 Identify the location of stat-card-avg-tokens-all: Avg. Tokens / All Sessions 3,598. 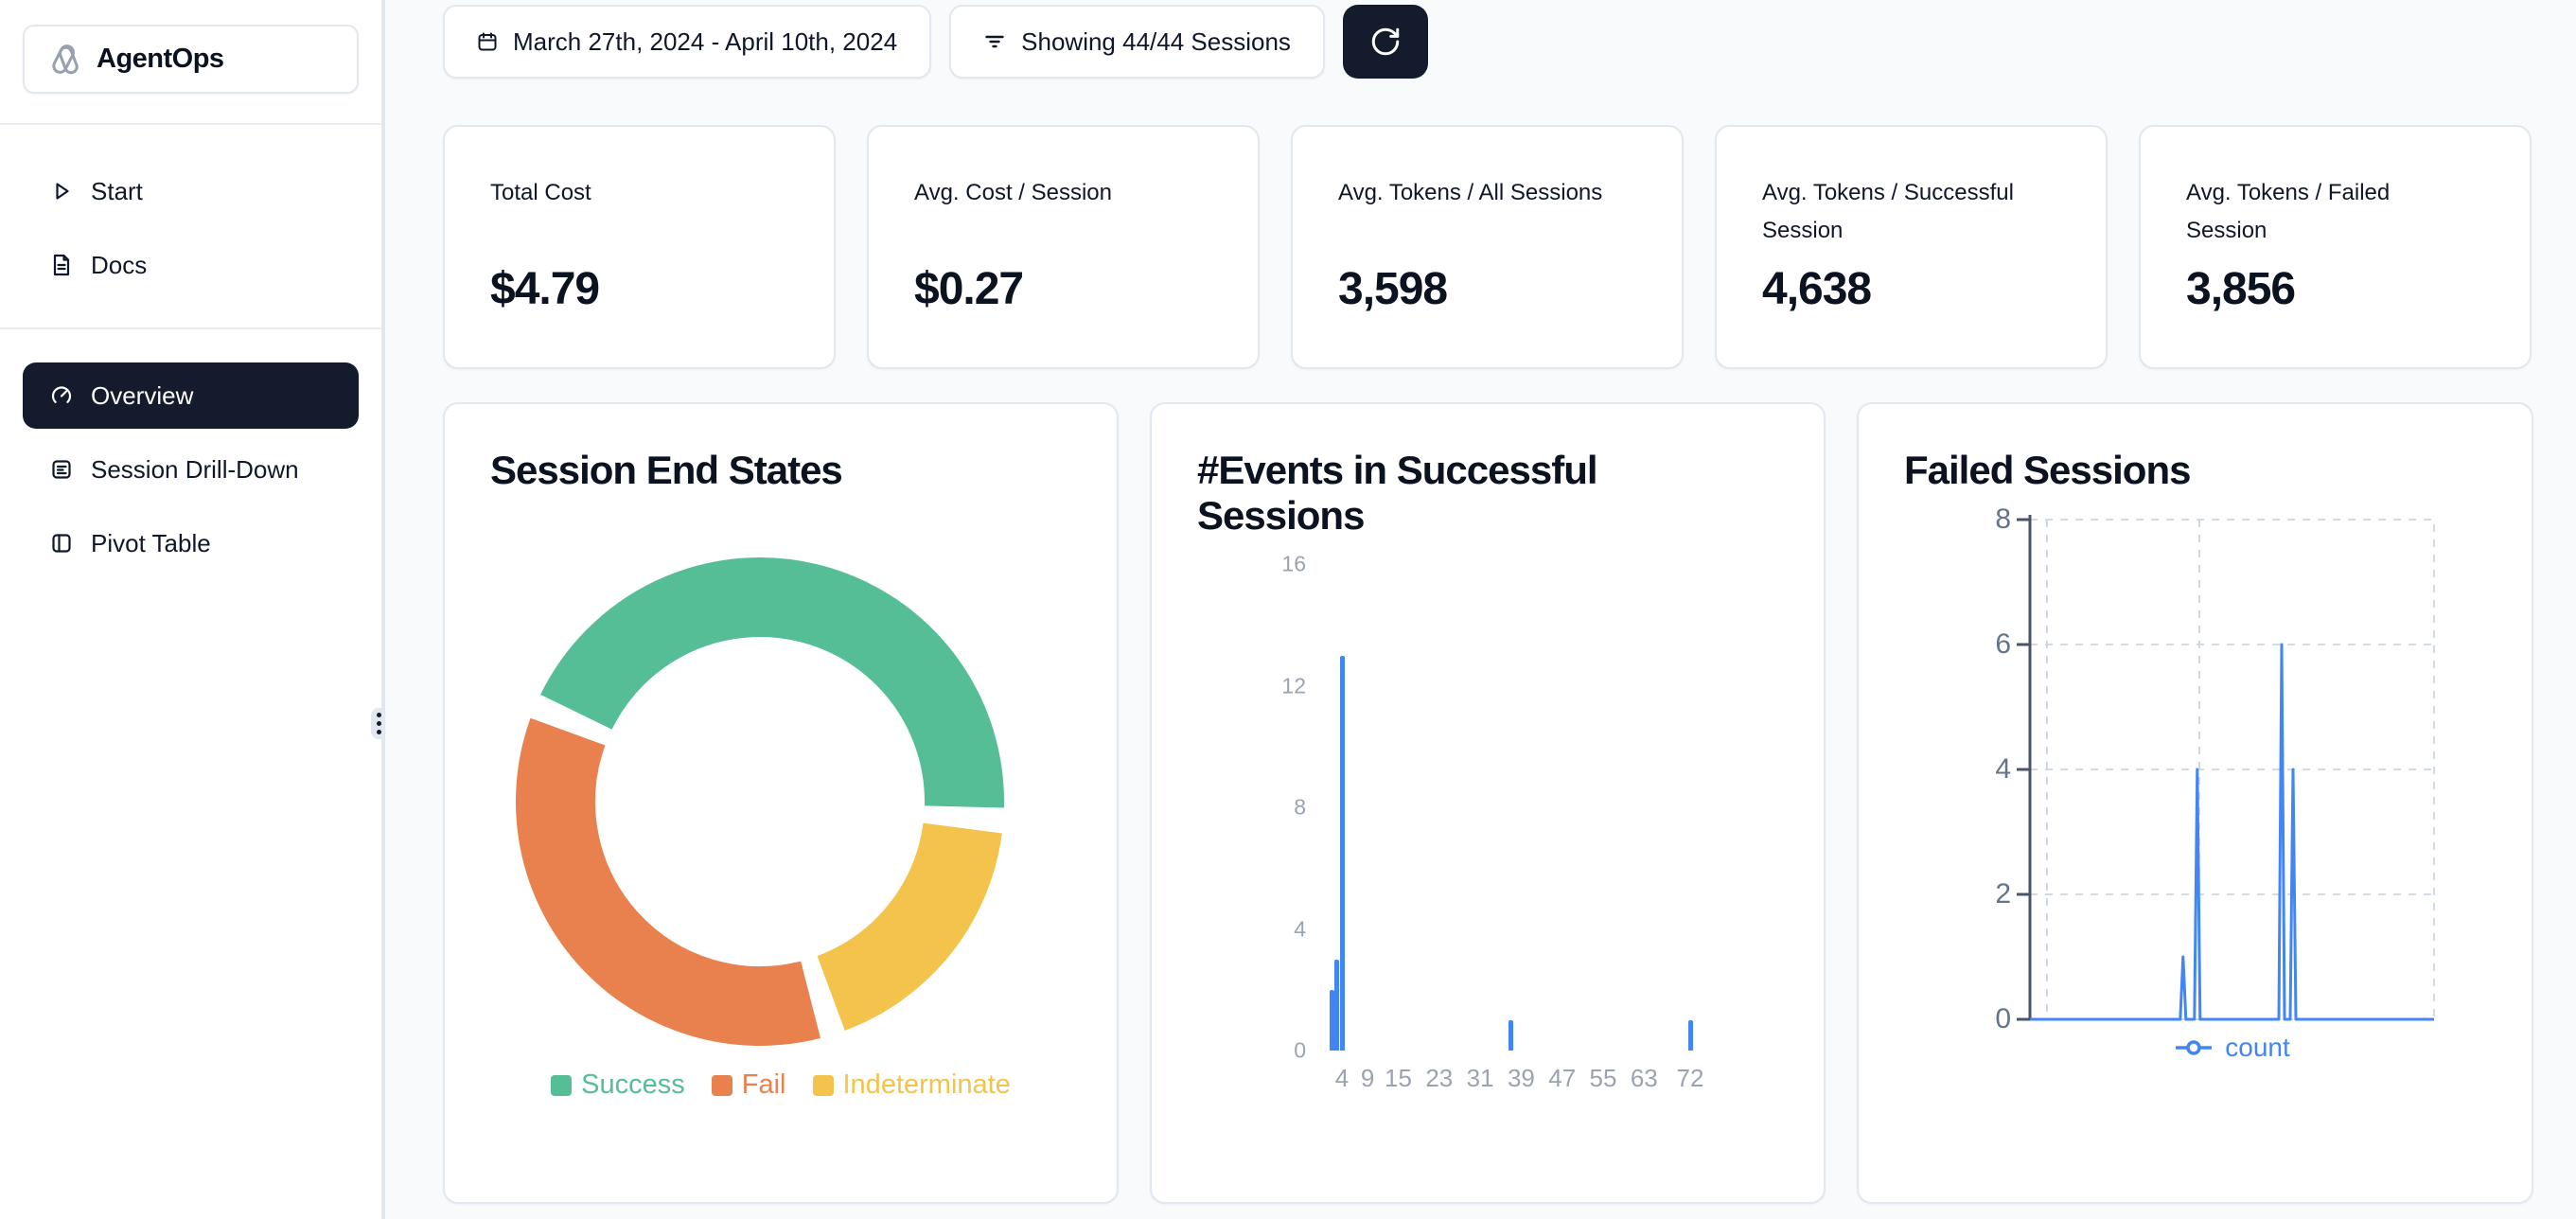
(1487, 247).